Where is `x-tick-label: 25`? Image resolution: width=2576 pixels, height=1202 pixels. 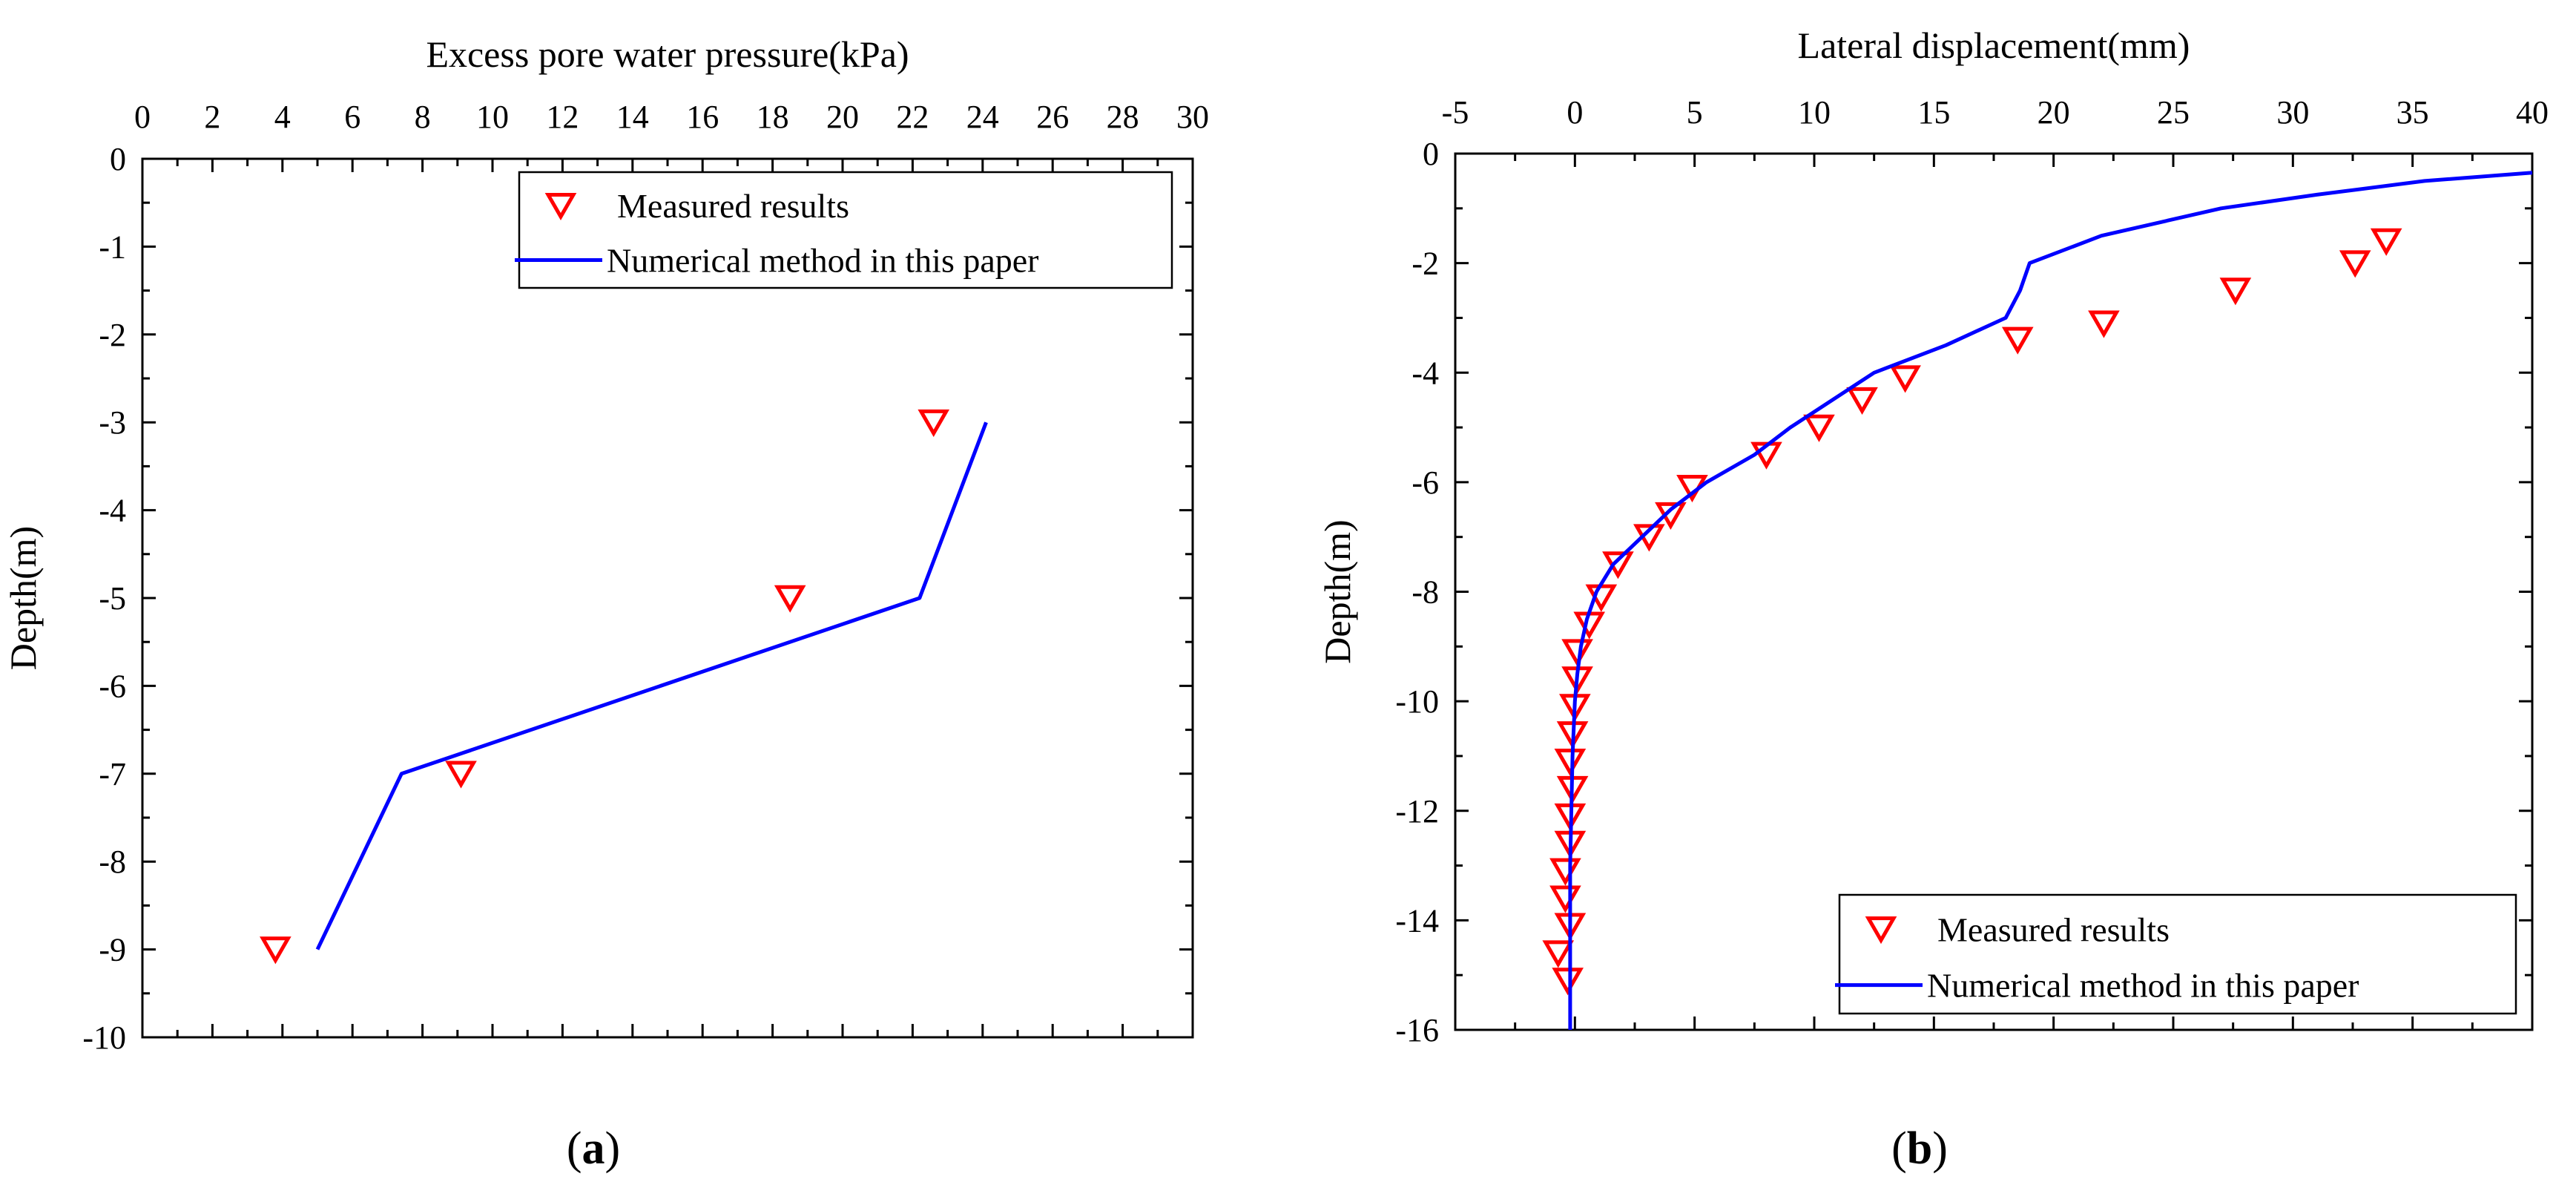
x-tick-label: 25 is located at coordinates (2173, 112).